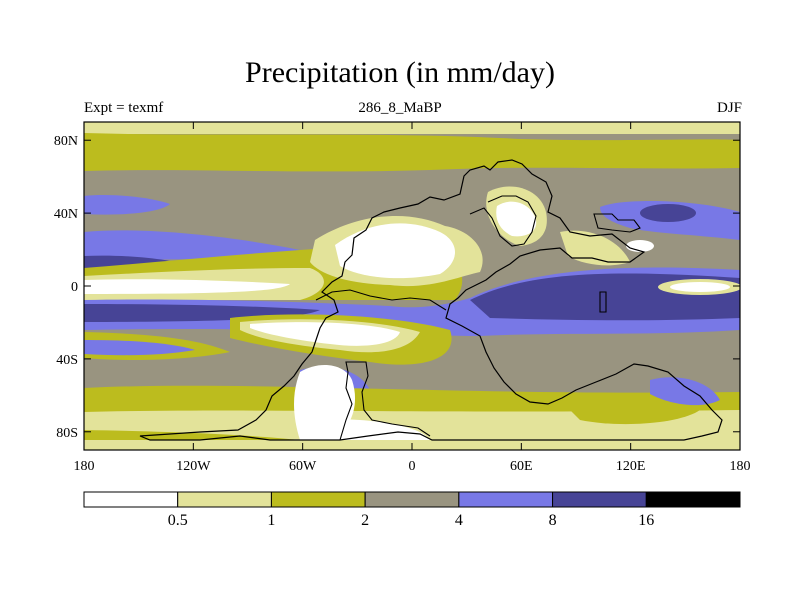  I want to click on lat-tick-label: 40N, so click(66, 214).